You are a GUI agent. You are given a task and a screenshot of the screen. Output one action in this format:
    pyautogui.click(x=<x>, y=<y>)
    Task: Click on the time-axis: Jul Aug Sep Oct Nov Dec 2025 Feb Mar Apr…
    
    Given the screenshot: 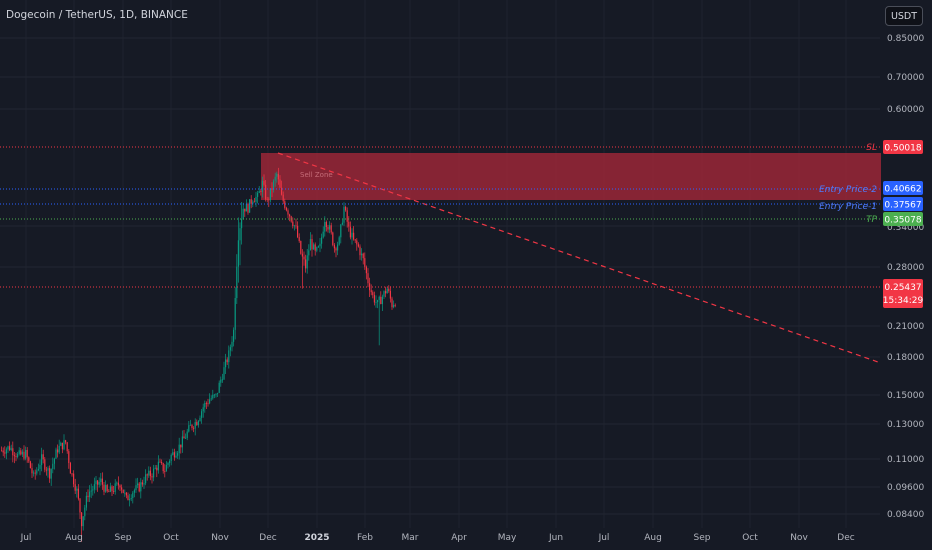 What is the action you would take?
    pyautogui.click(x=437, y=538)
    